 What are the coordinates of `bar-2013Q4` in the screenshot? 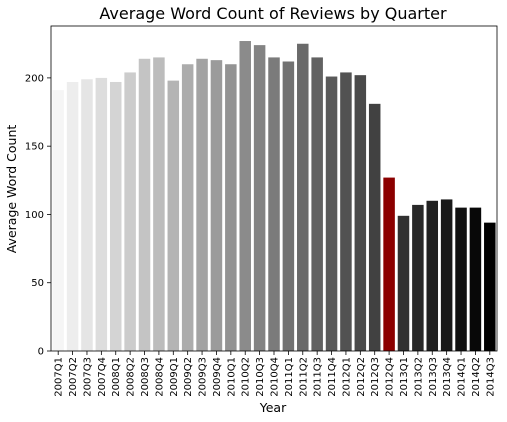 It's located at (446, 275).